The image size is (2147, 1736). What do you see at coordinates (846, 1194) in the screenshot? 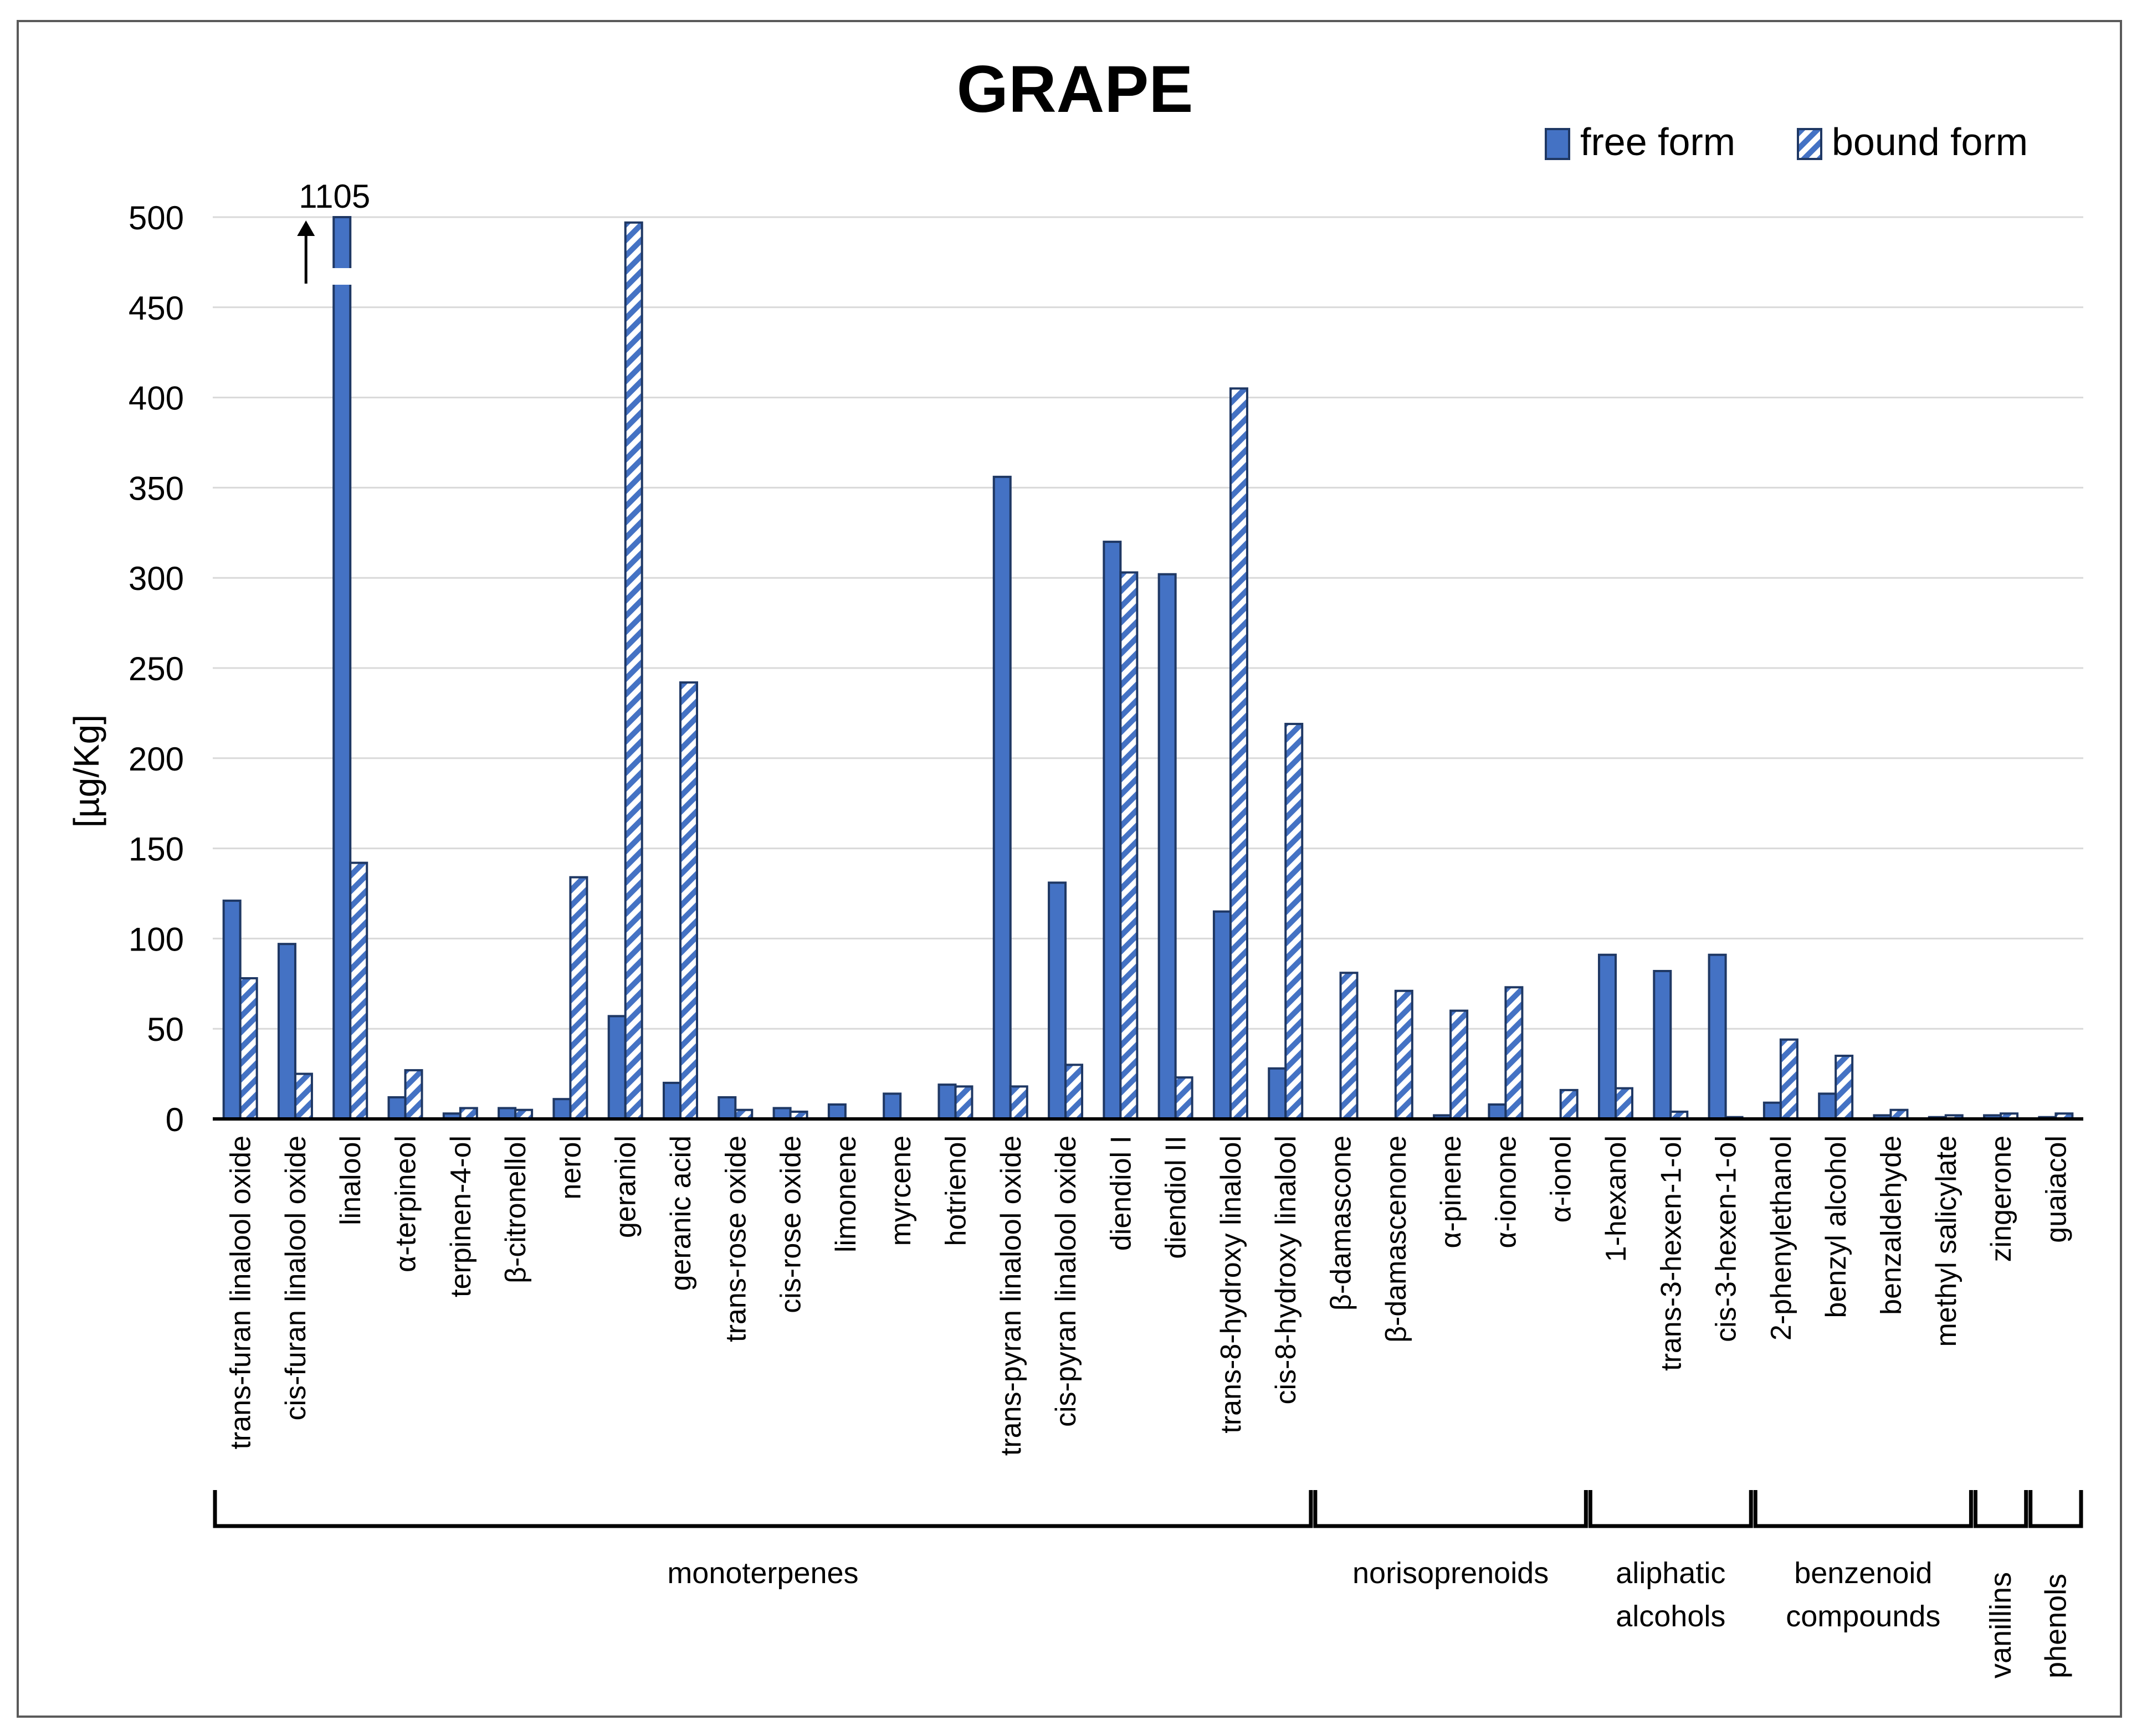
I see `x-tick-label: limonene` at bounding box center [846, 1194].